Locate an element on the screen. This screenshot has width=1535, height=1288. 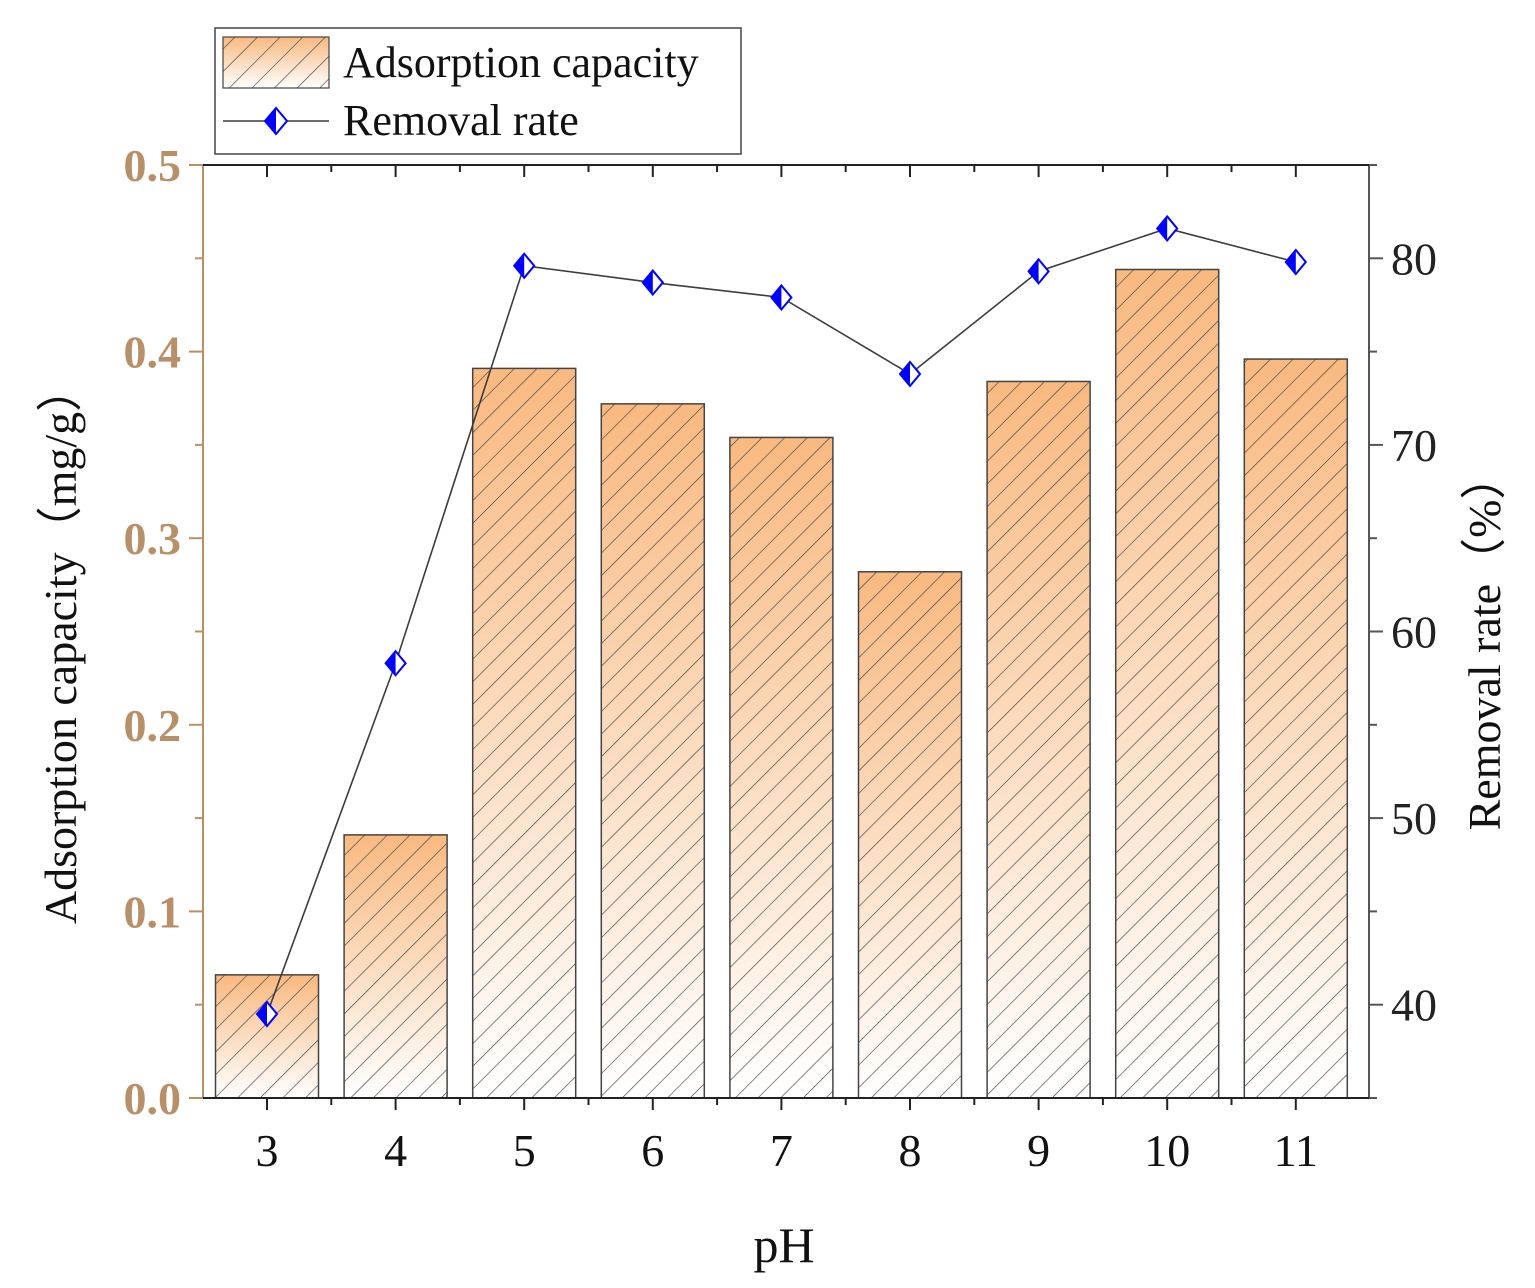
right-tick-label: 80 is located at coordinates (1414, 258).